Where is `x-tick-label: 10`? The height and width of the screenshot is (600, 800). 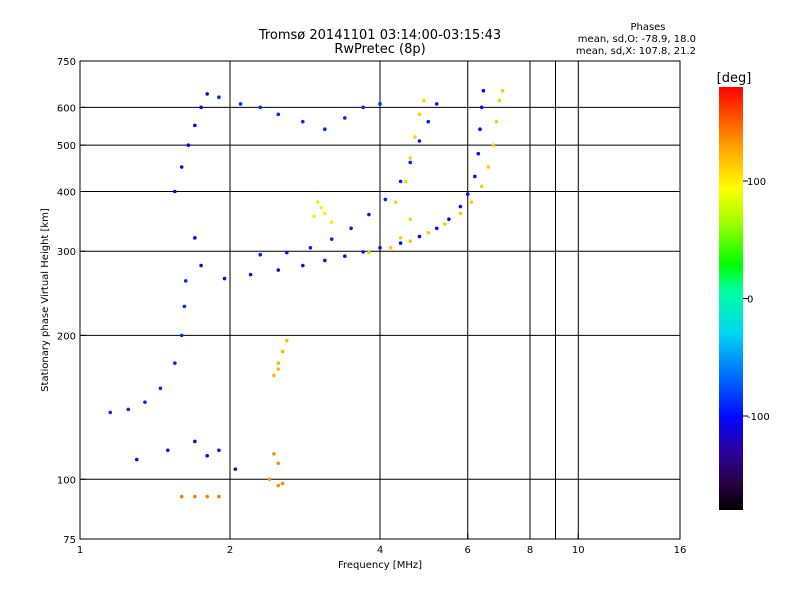 x-tick-label: 10 is located at coordinates (578, 550).